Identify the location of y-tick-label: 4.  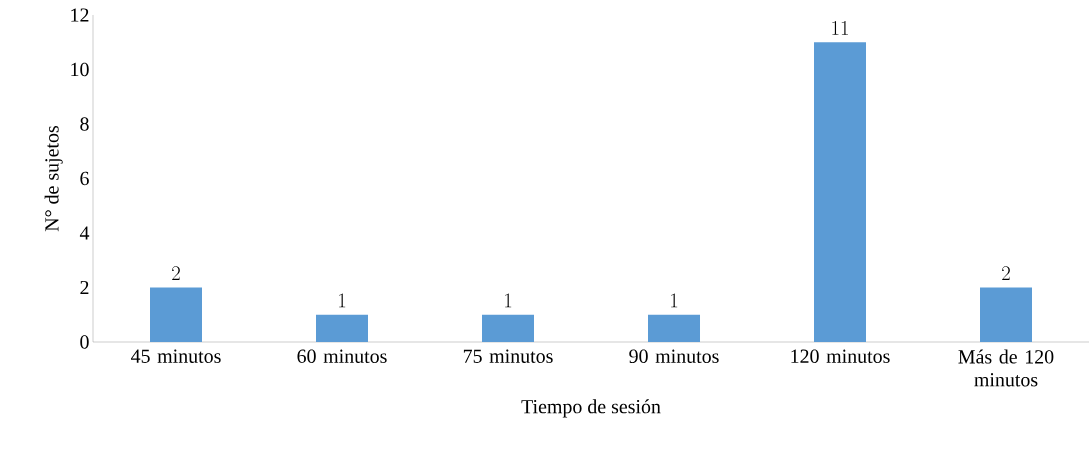
(84, 233).